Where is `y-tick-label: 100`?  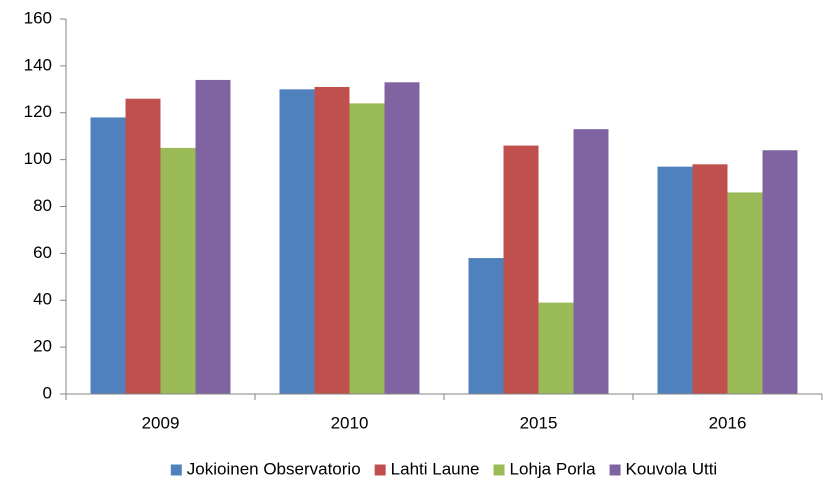
y-tick-label: 100 is located at coordinates (38, 158).